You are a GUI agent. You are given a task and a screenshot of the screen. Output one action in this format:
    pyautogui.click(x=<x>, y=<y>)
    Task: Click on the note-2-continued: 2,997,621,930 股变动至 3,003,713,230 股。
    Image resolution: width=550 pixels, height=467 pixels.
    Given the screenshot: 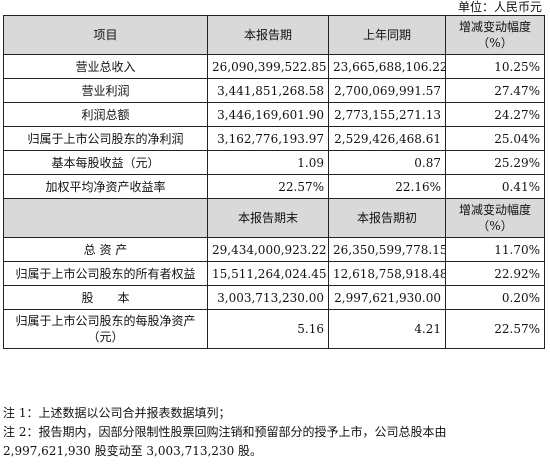 What is the action you would take?
    pyautogui.click(x=133, y=451)
    